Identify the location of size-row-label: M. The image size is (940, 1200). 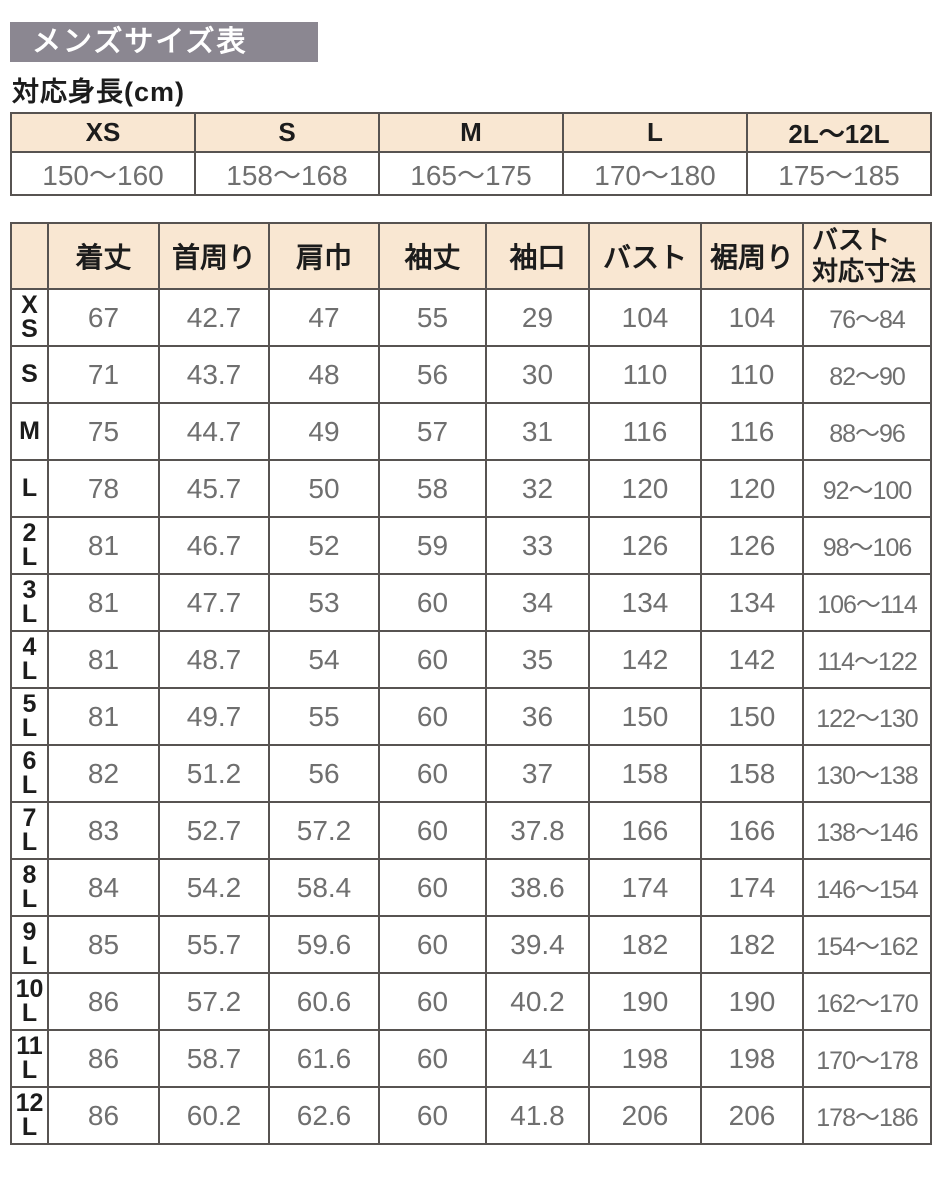
(29, 431).